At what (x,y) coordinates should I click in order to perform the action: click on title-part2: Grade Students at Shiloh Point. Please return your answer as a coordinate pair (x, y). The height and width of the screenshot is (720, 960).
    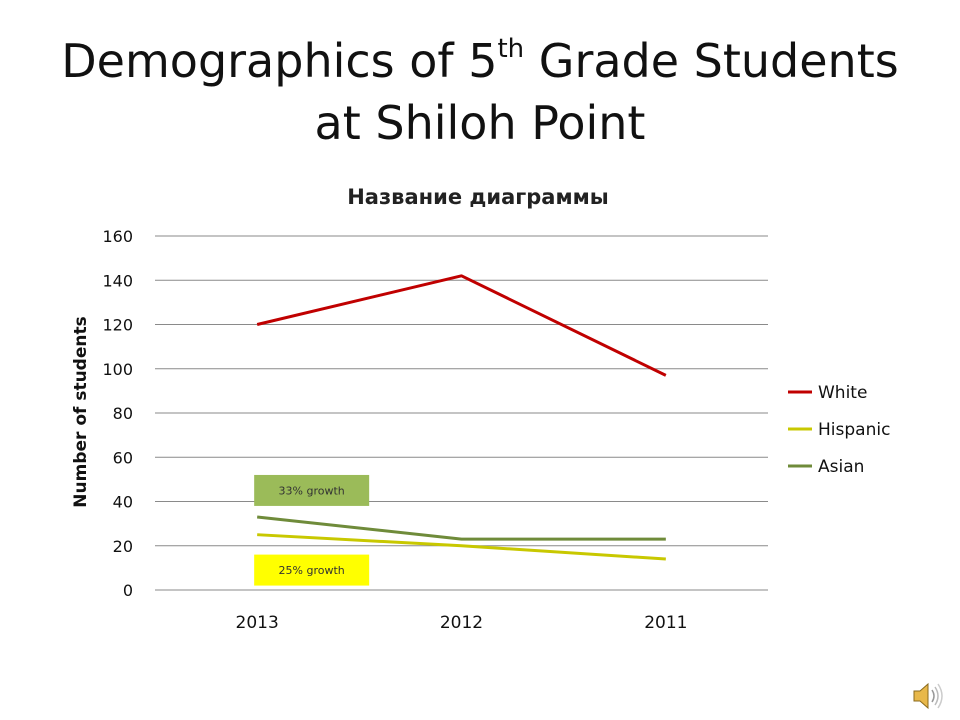
    Looking at the image, I should click on (606, 92).